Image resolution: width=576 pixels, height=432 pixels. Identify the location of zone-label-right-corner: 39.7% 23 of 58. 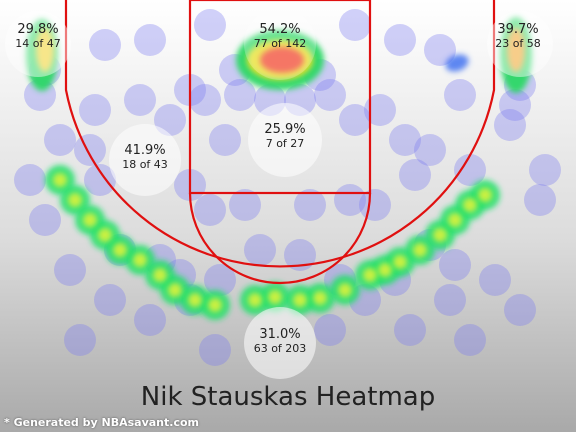
(518, 36).